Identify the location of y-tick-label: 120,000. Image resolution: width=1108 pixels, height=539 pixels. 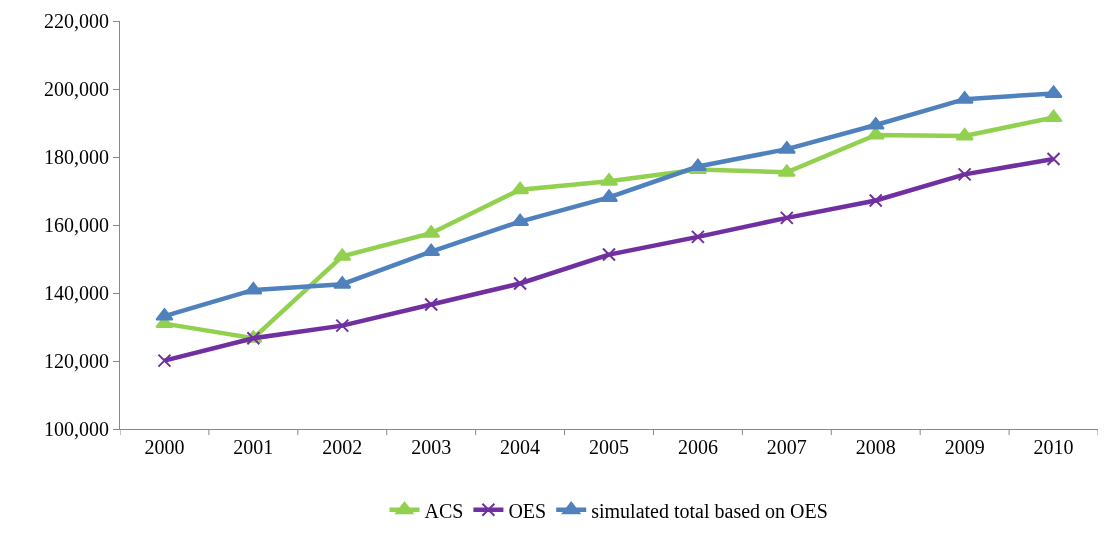
(76, 361).